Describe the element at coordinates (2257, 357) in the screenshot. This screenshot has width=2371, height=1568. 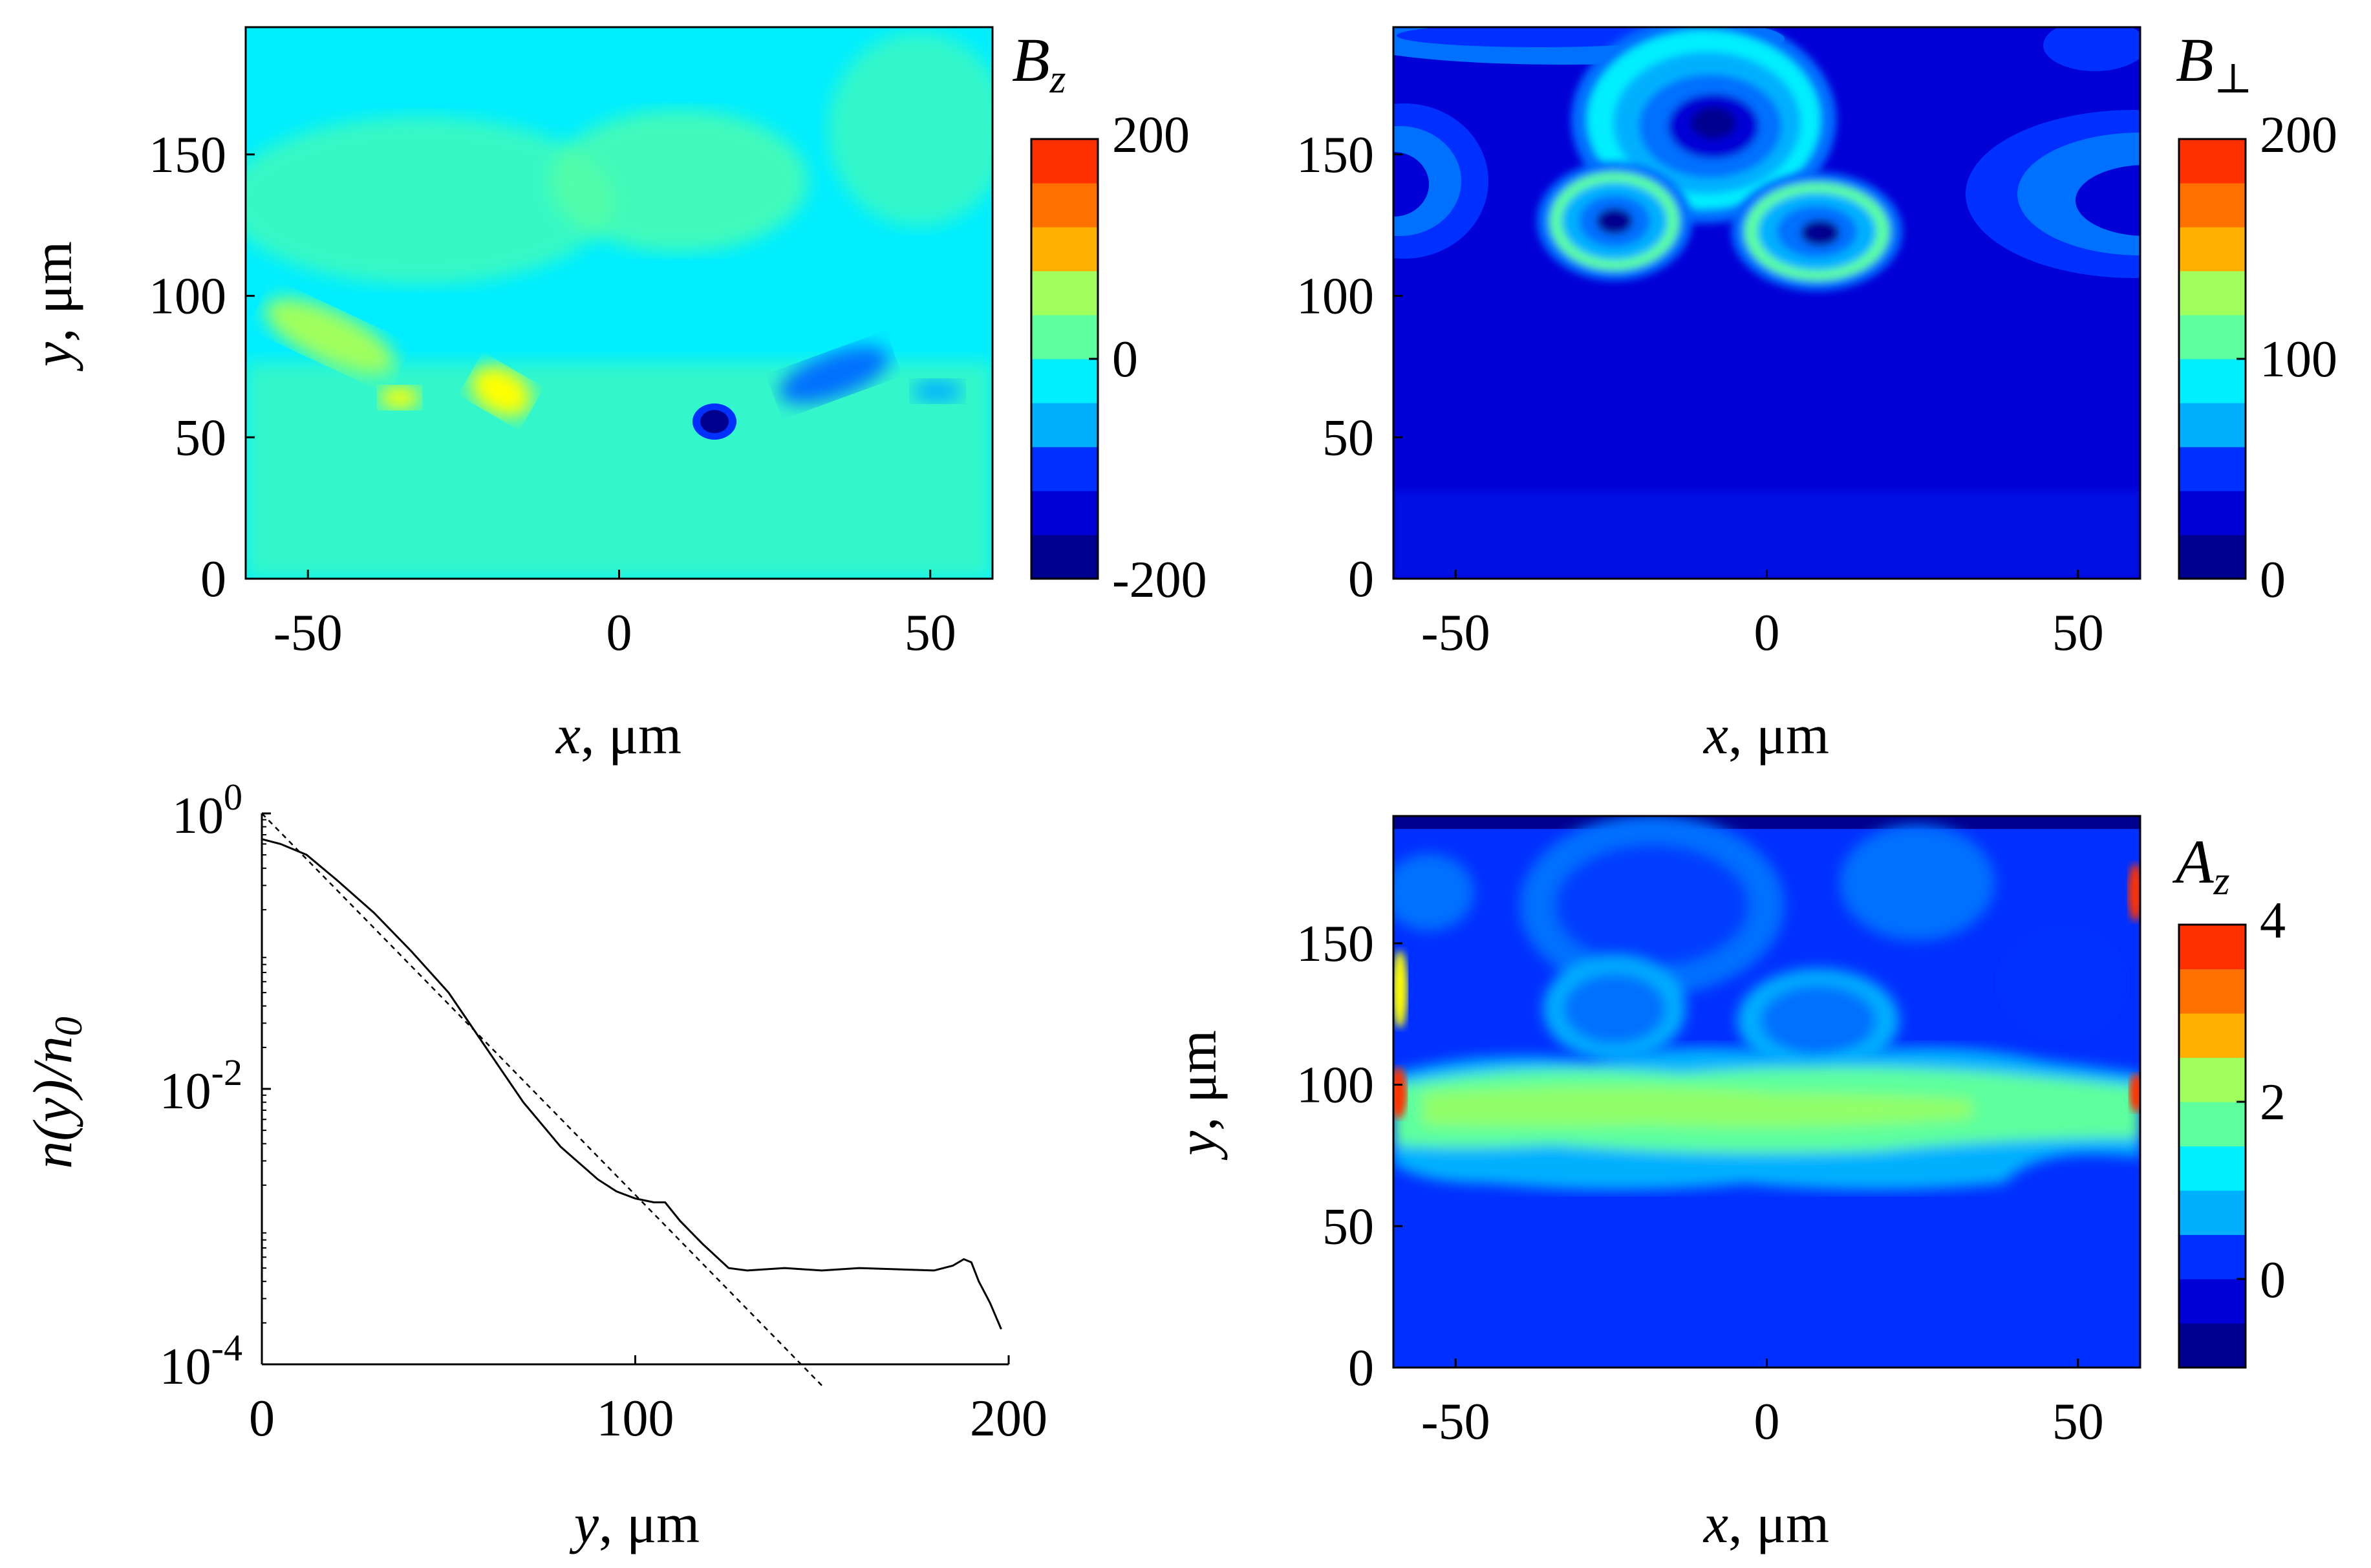
I see `bperp-colorbar: 0 100 200` at that location.